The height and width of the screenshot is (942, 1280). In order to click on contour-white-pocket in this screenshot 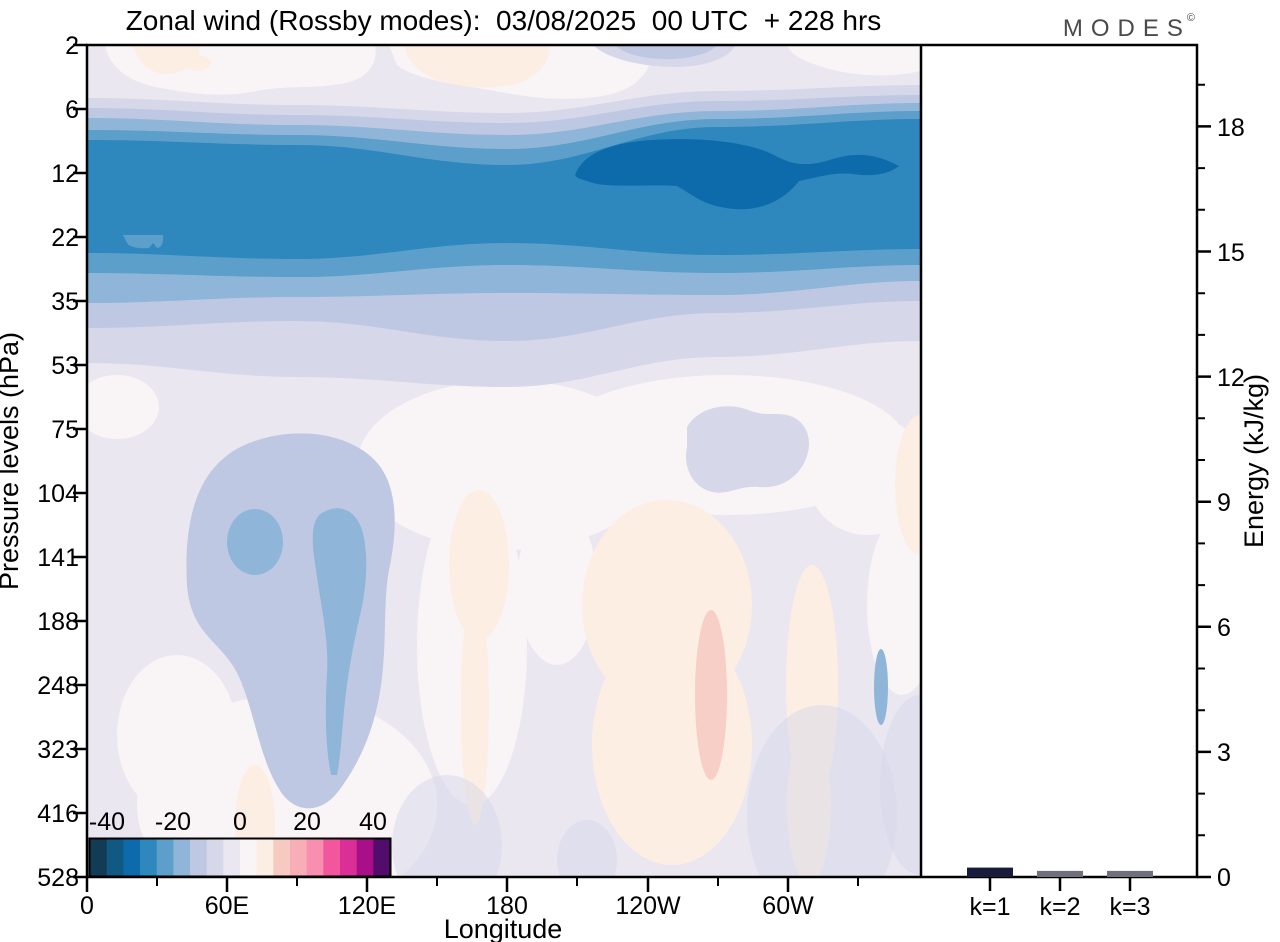, I will do `click(853, 60)`.